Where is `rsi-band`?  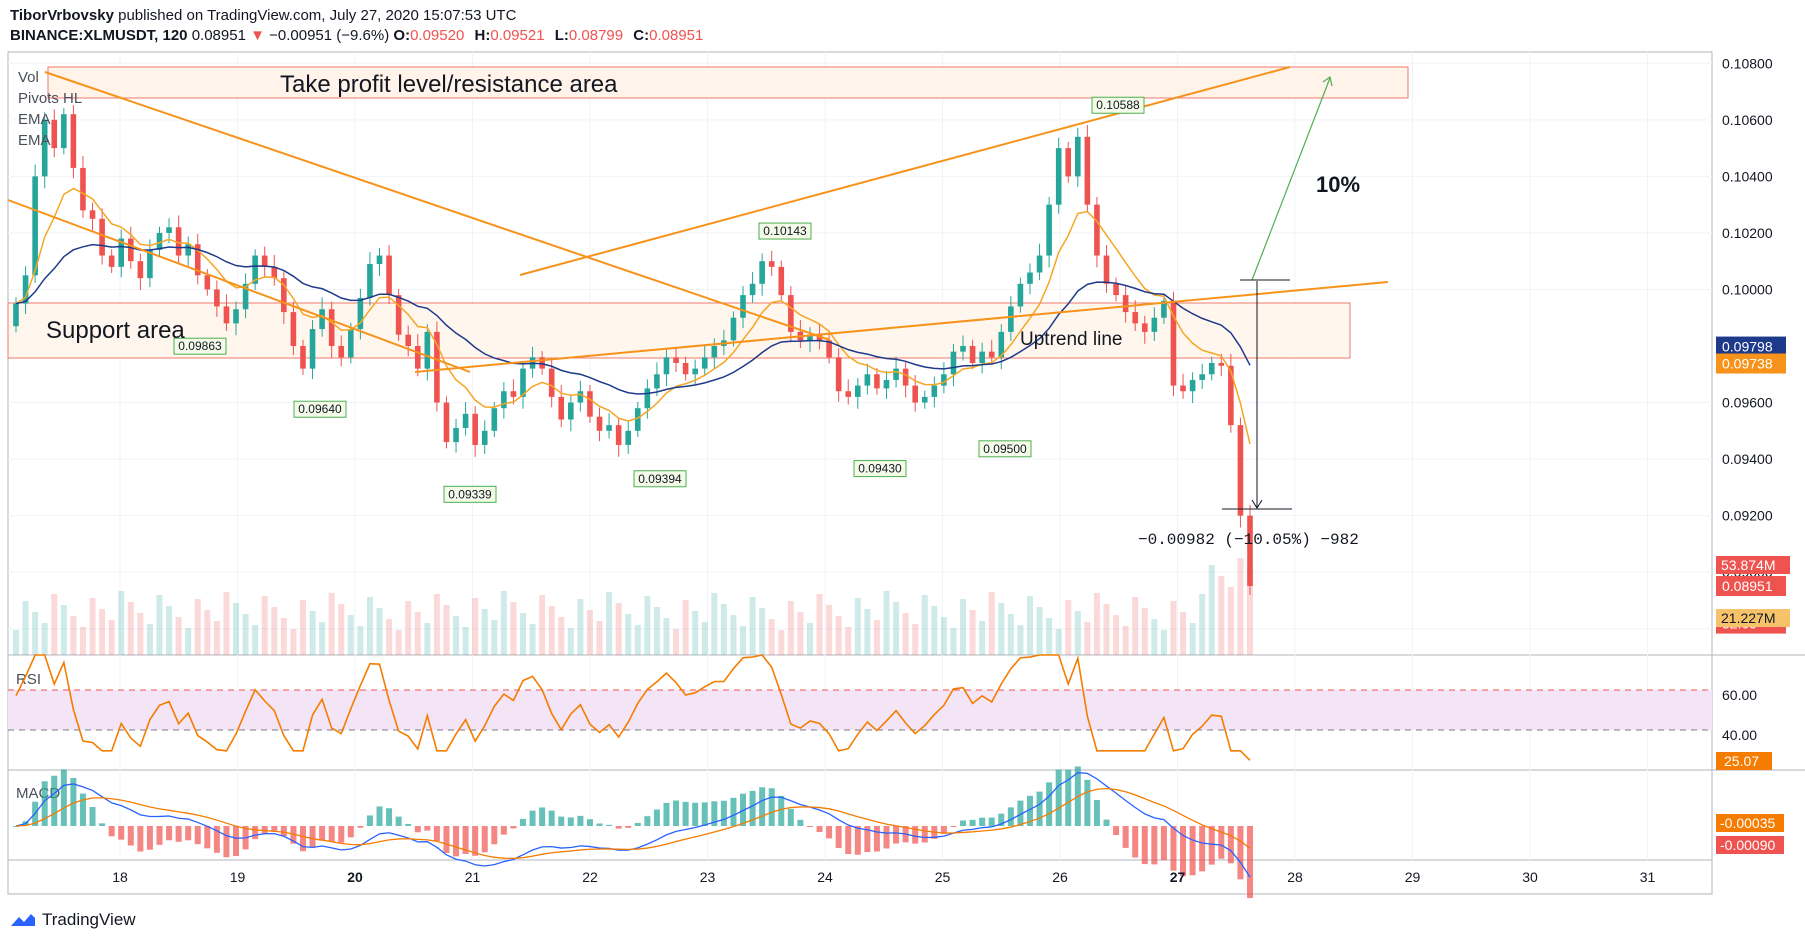
rsi-band is located at coordinates (860, 710).